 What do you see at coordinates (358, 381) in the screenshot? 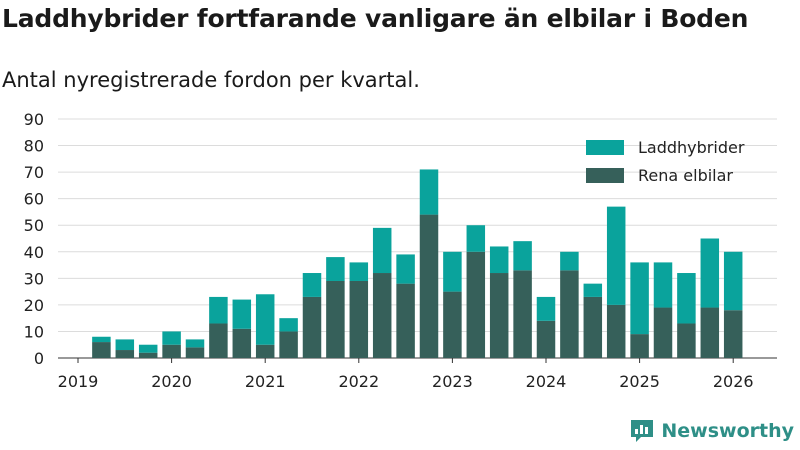
I see `x-tick-label: 2022` at bounding box center [358, 381].